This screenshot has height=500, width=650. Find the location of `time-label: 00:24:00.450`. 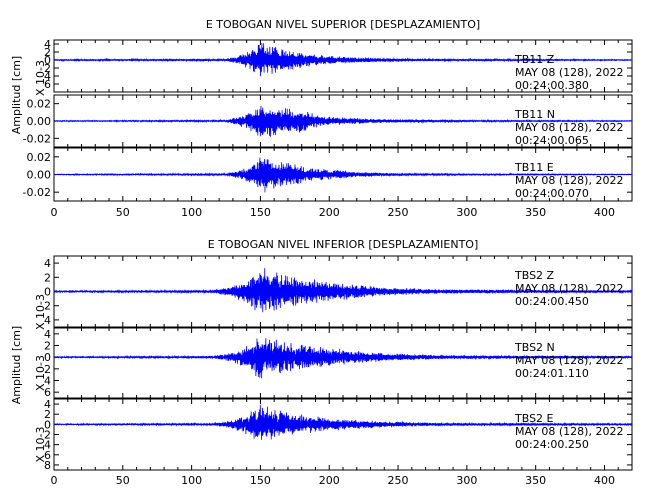

time-label: 00:24:00.450 is located at coordinates (552, 301).